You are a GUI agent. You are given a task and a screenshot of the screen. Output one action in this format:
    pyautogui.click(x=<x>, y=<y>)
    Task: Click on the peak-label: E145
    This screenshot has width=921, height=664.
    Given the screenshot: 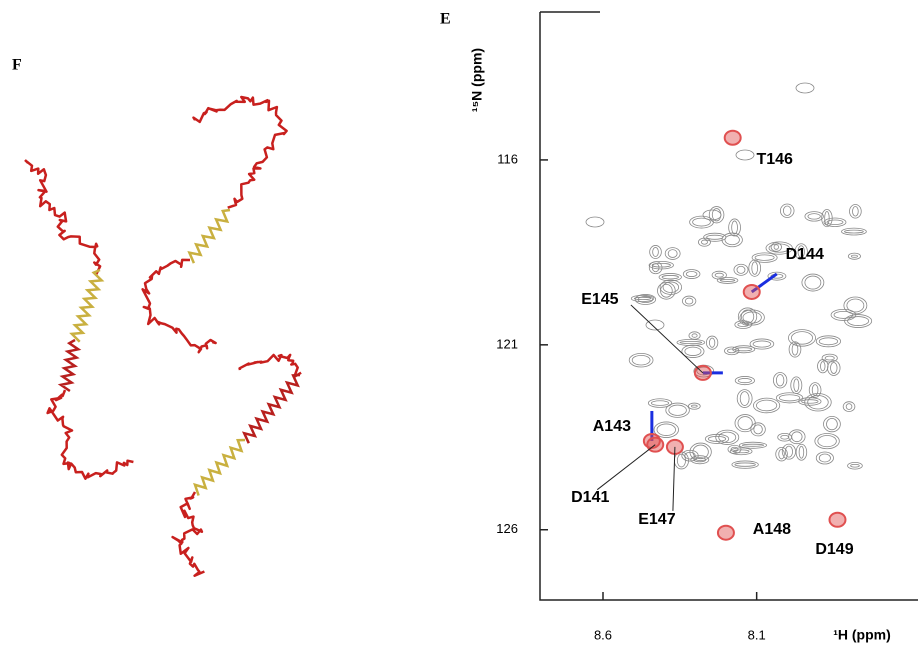 What is the action you would take?
    pyautogui.click(x=599, y=299)
    